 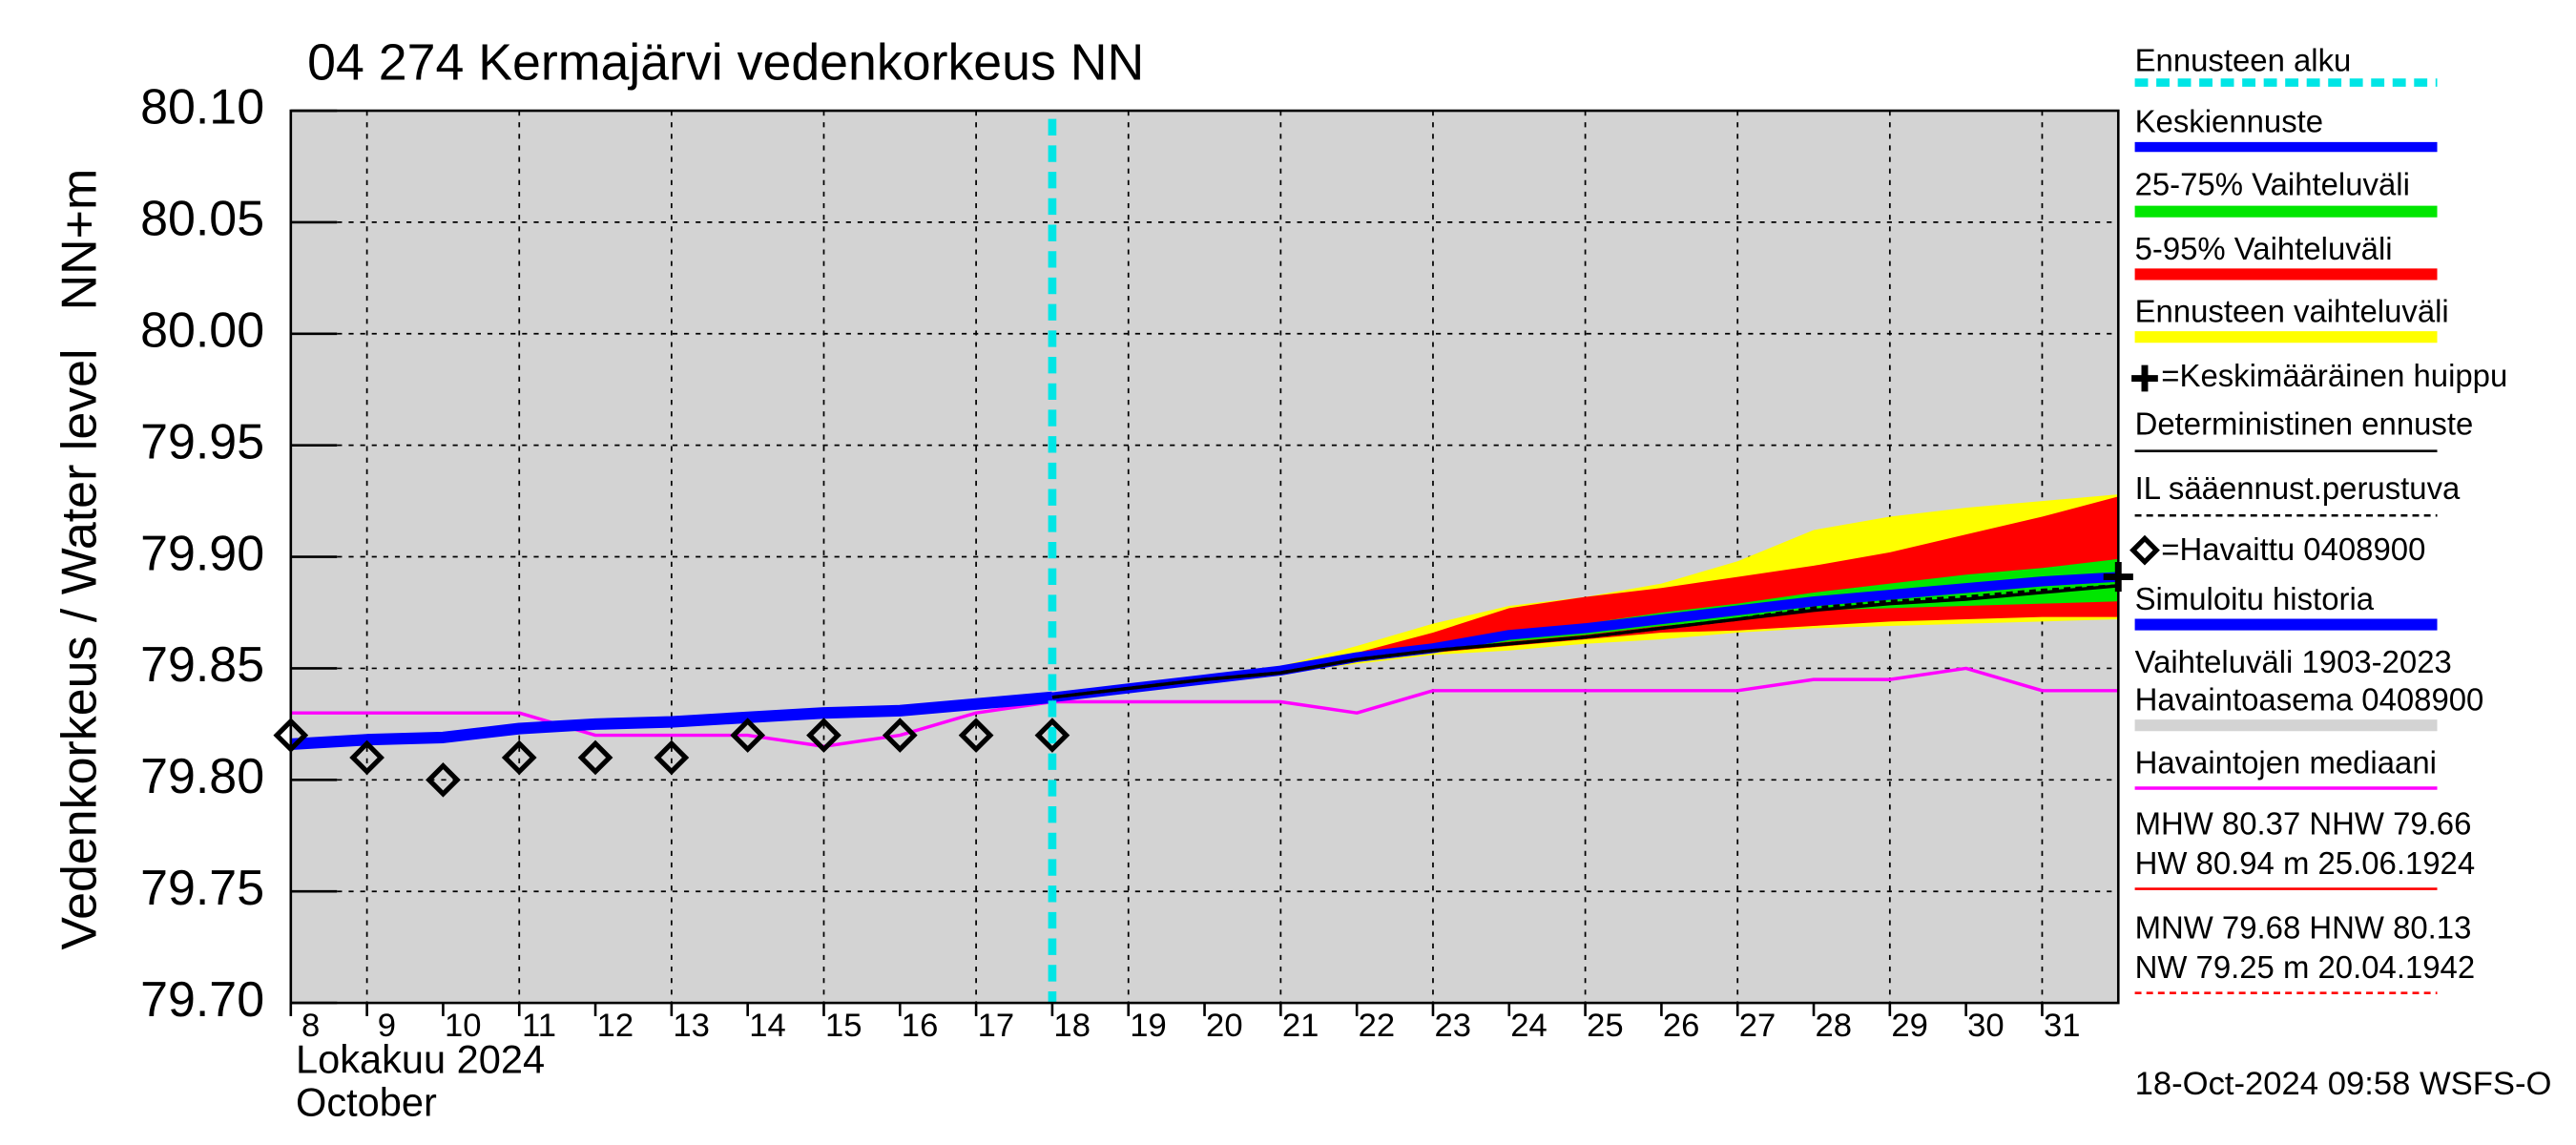 I want to click on legend-label: =Keskimääräinen huippu, so click(x=2334, y=376).